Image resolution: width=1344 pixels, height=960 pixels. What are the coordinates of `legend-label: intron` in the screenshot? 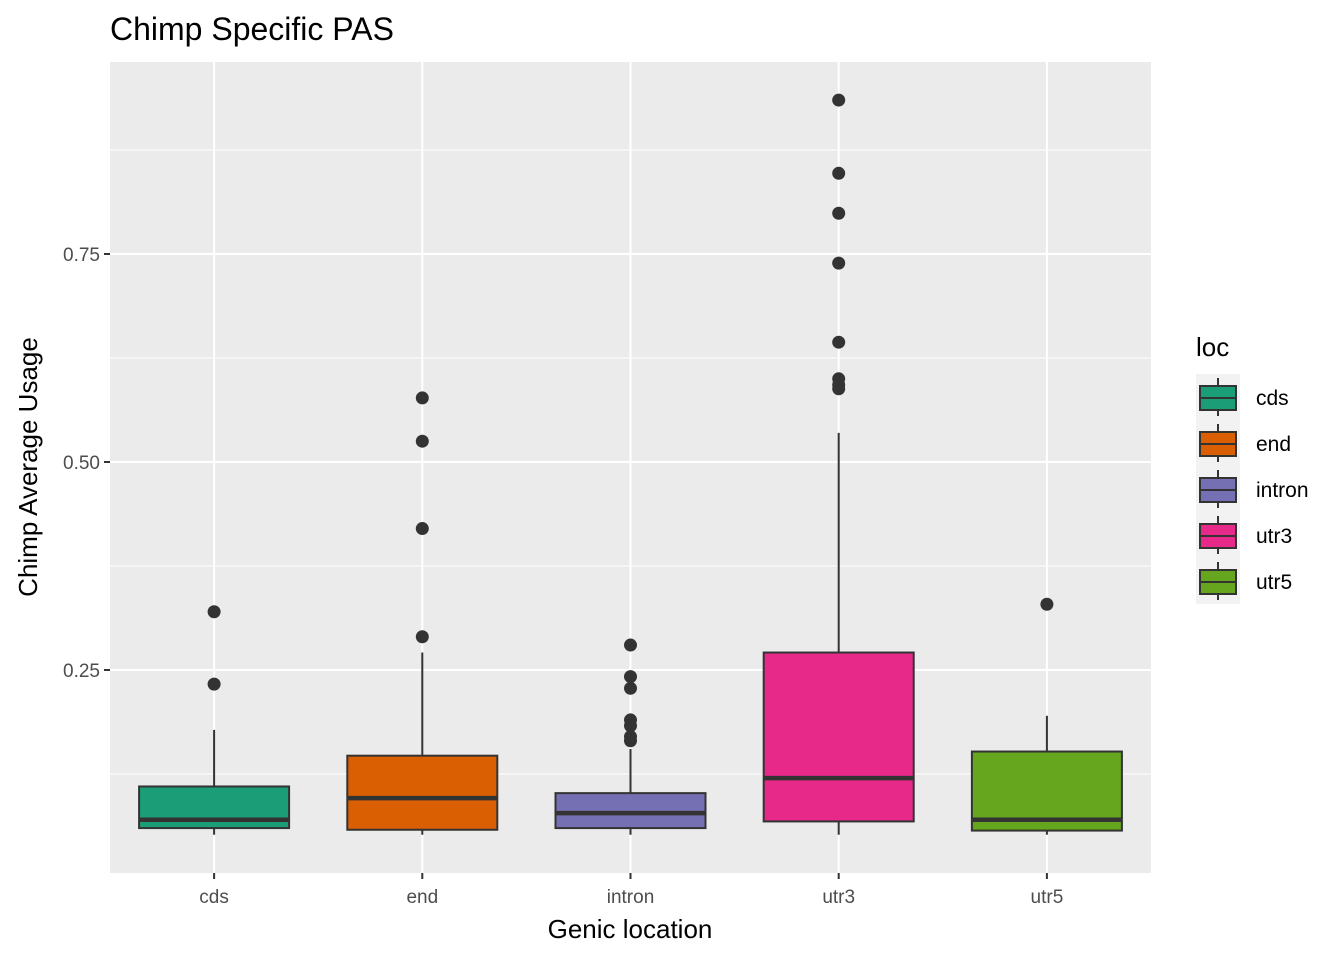 It's located at (1282, 490).